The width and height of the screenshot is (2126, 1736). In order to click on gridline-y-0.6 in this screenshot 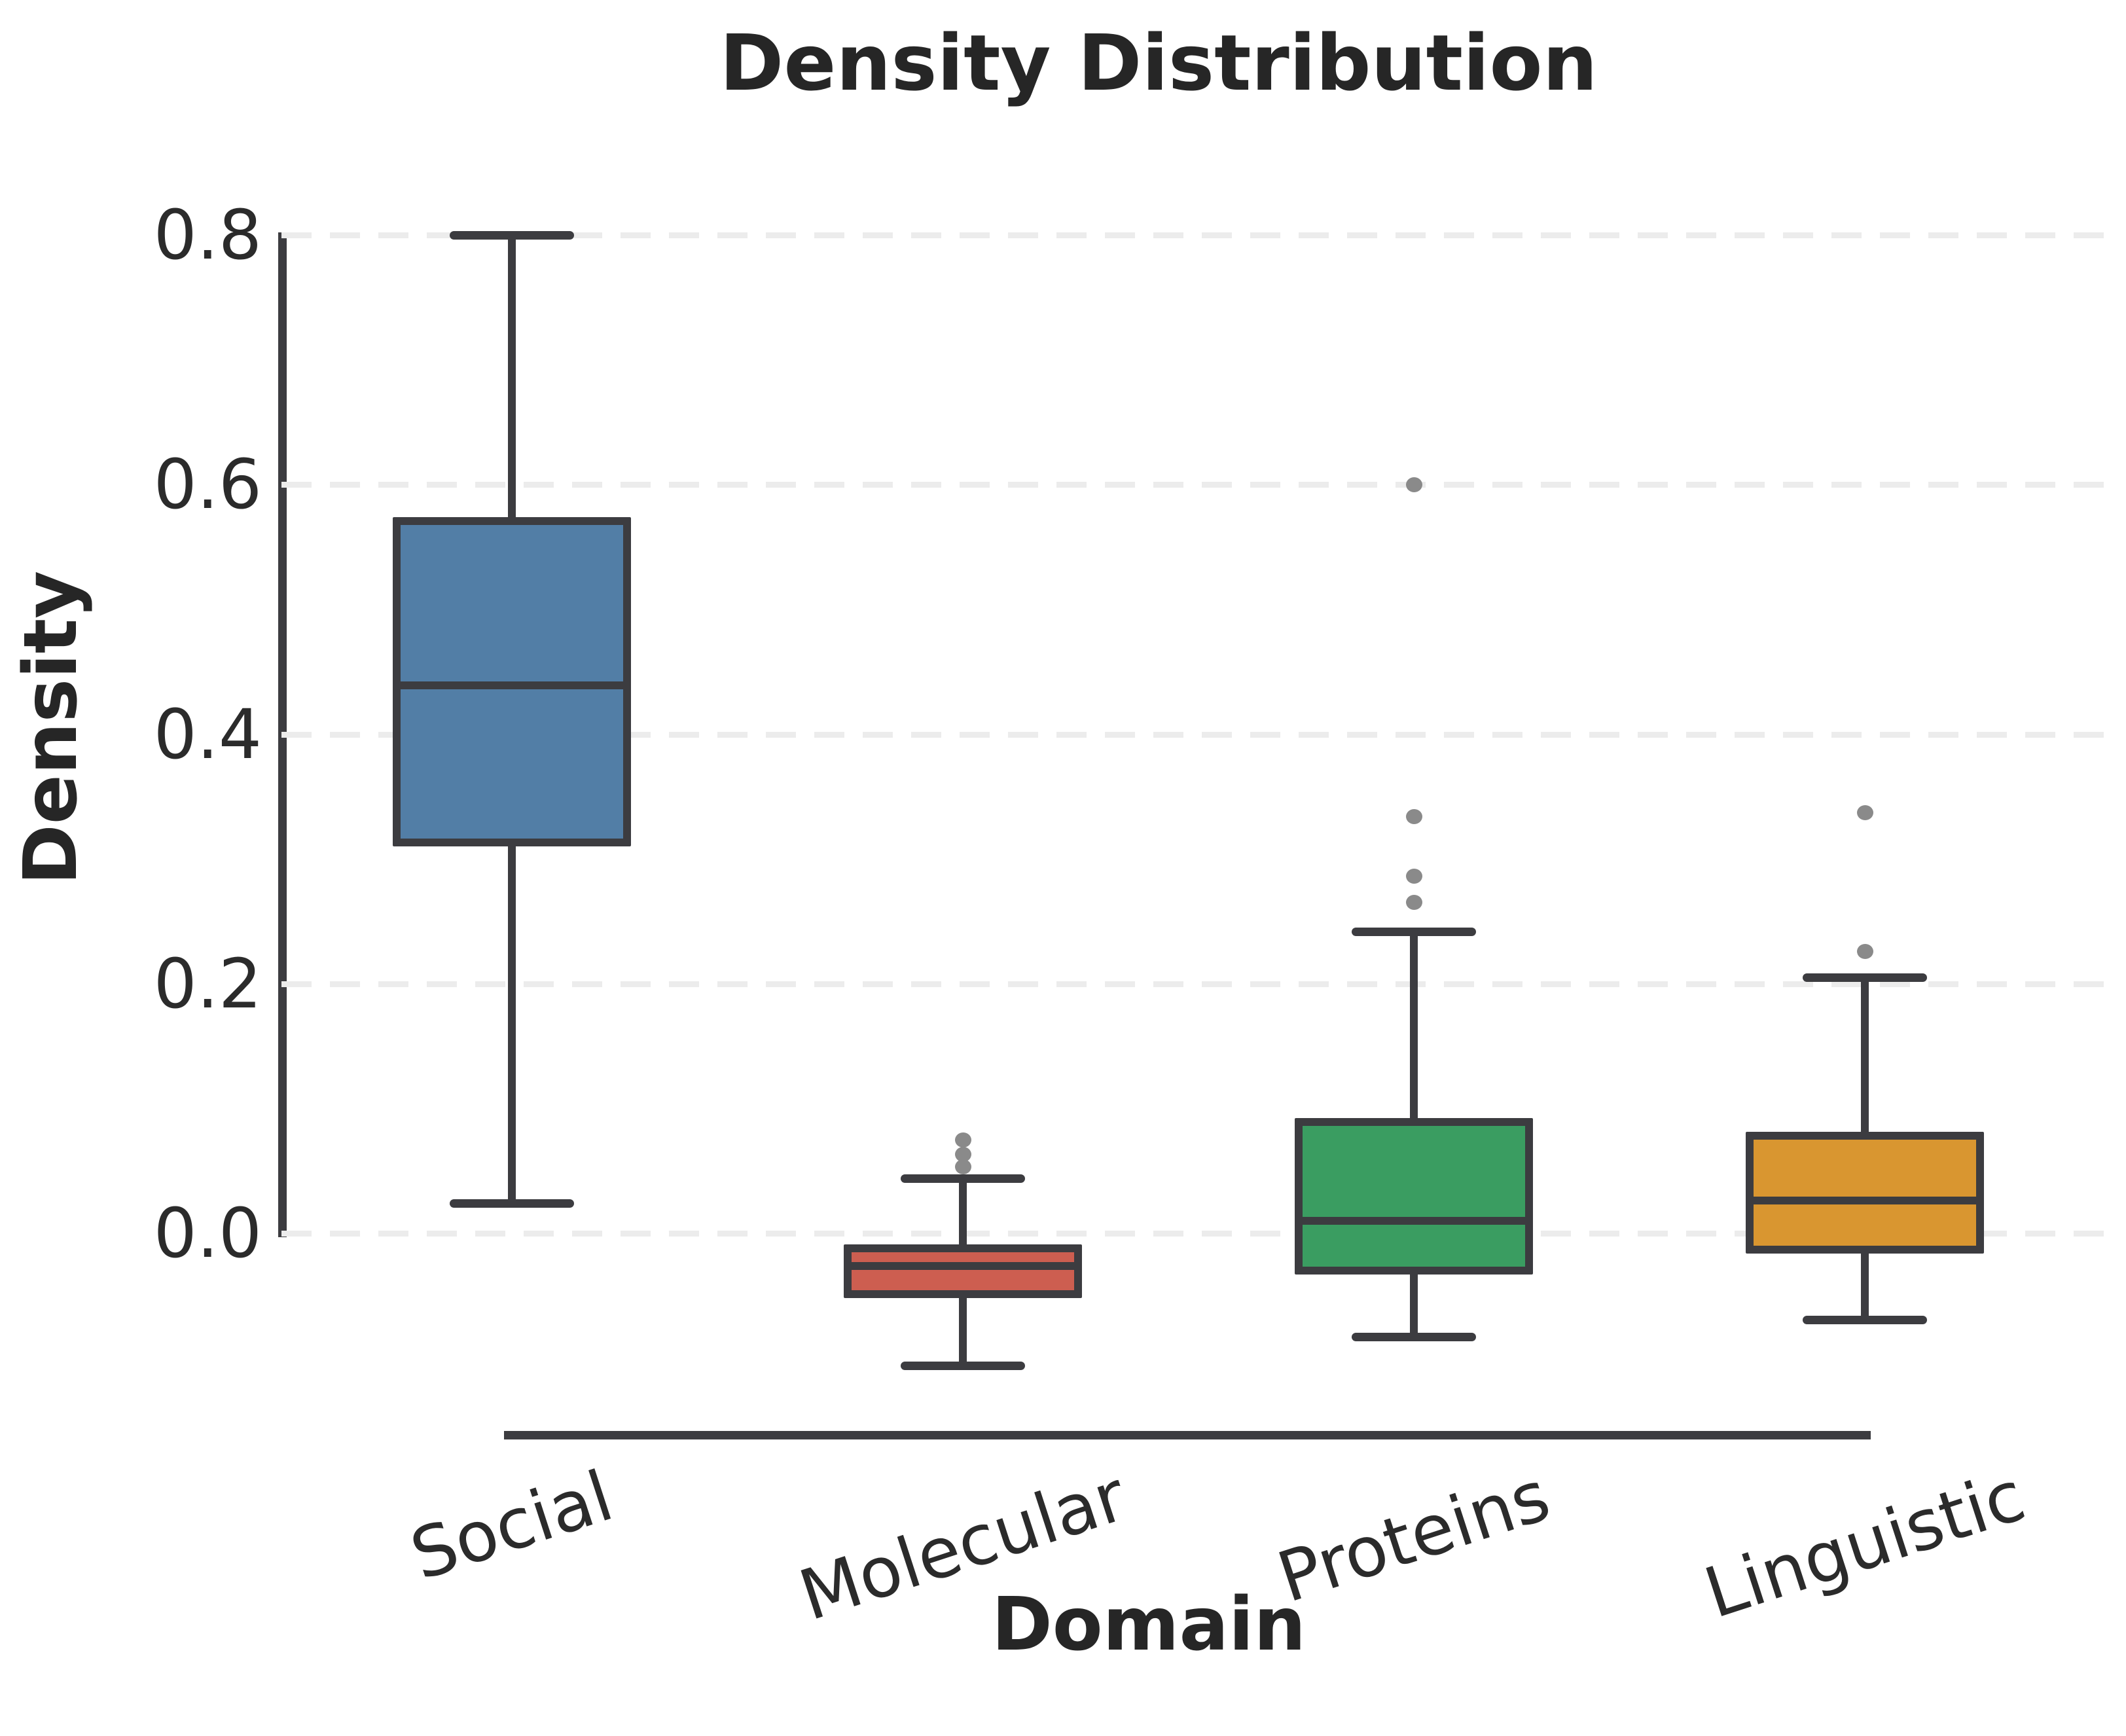, I will do `click(1201, 485)`.